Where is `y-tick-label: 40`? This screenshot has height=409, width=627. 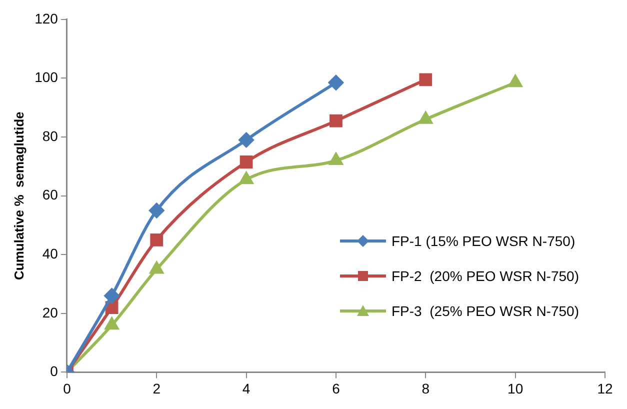 y-tick-label: 40 is located at coordinates (50, 253).